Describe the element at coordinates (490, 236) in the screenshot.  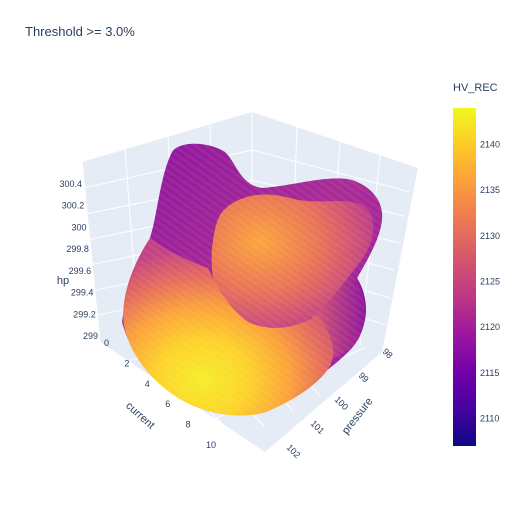
I see `colorbar-tick-label: 2130` at that location.